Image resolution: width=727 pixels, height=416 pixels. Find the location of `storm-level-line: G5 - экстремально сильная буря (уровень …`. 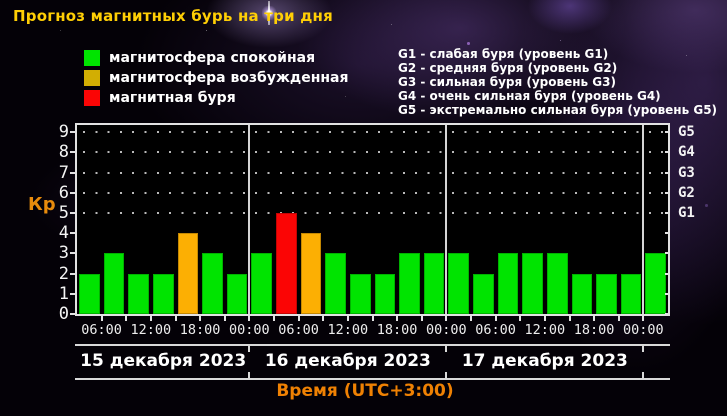

storm-level-line: G5 - экстремально сильная буря (уровень … is located at coordinates (558, 110).